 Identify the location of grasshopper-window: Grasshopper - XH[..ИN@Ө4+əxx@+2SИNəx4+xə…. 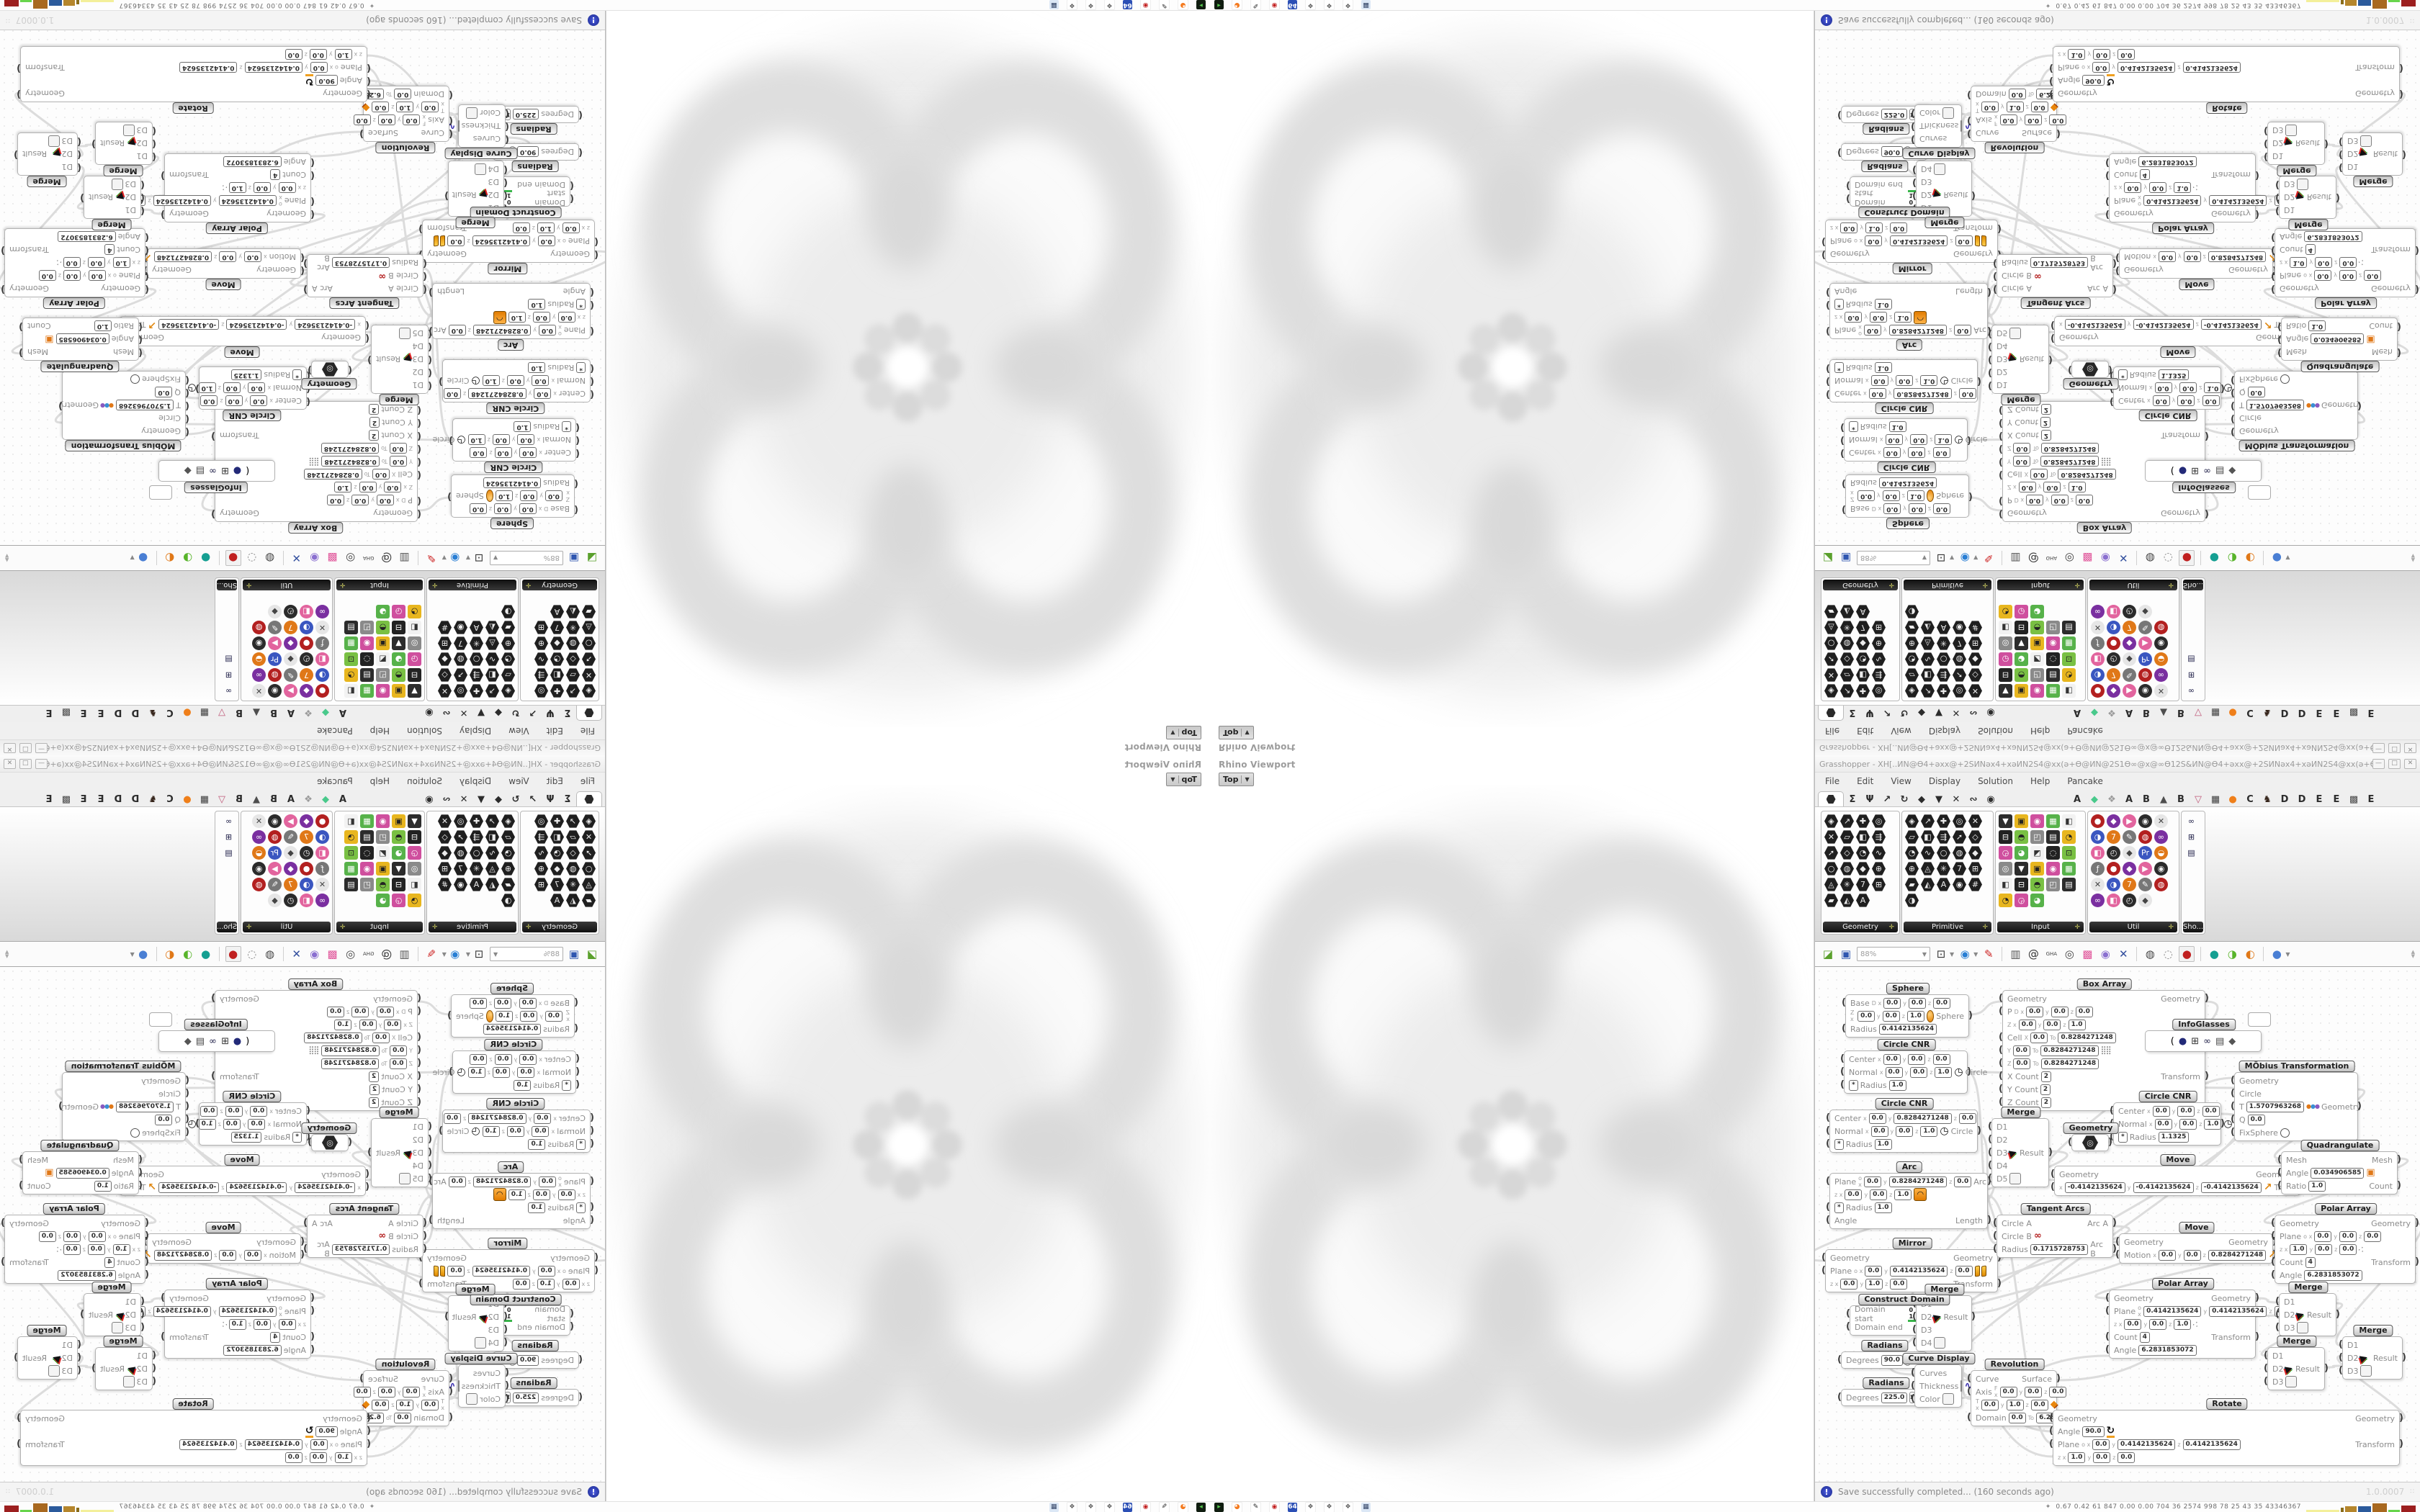
(2117, 383).